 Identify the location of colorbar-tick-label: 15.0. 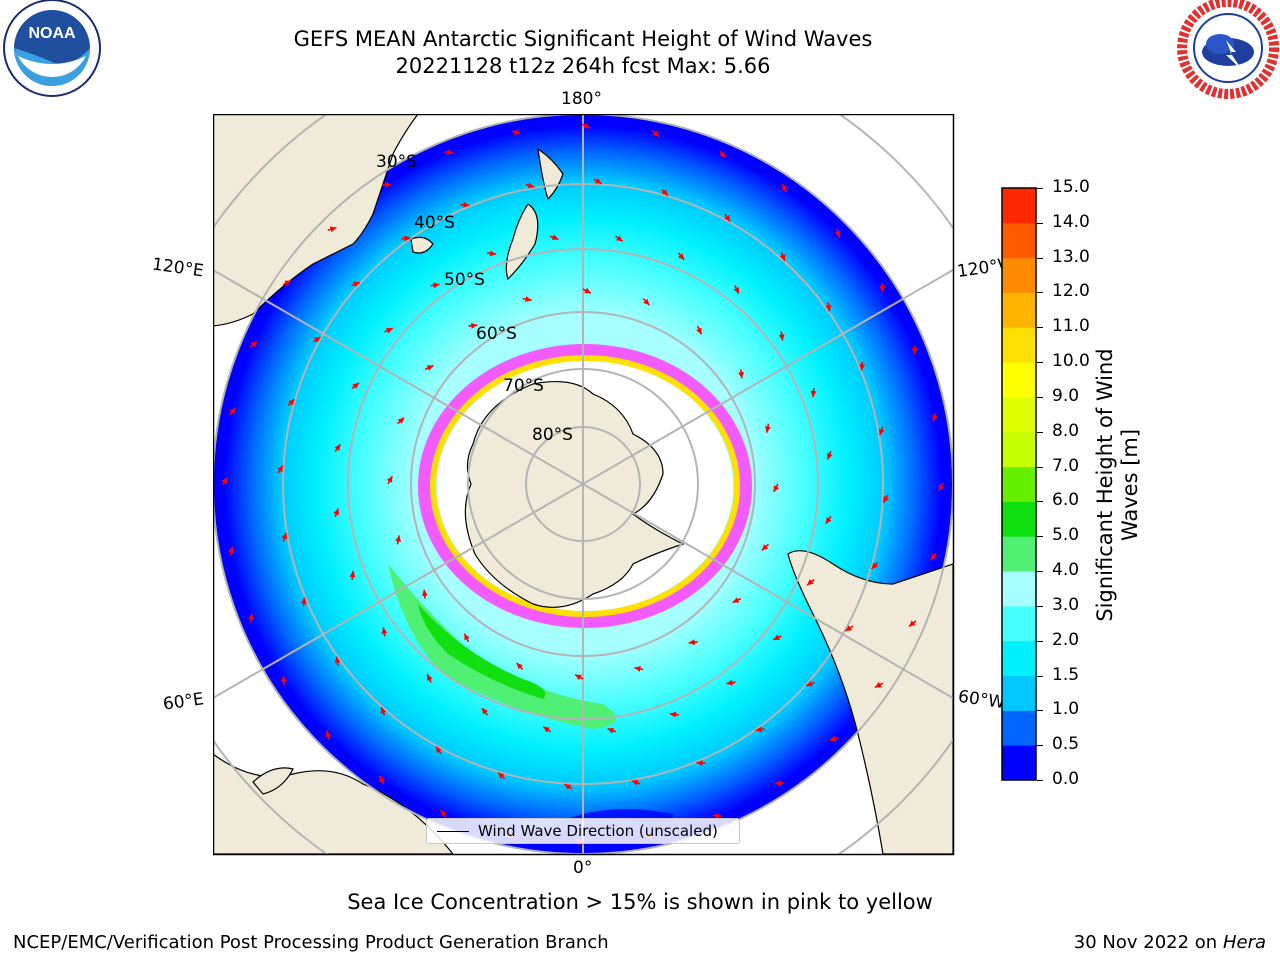
(1071, 187).